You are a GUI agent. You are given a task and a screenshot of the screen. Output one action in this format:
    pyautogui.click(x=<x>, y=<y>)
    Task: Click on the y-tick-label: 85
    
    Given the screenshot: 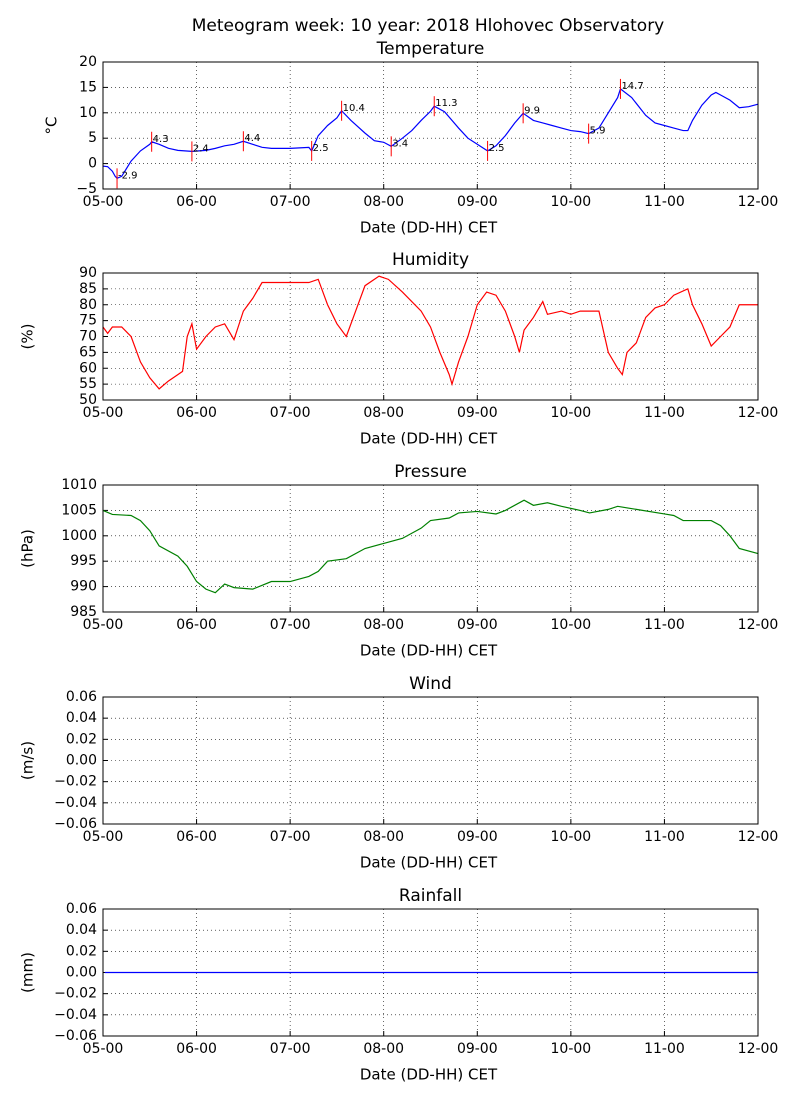 What is the action you would take?
    pyautogui.click(x=88, y=289)
    